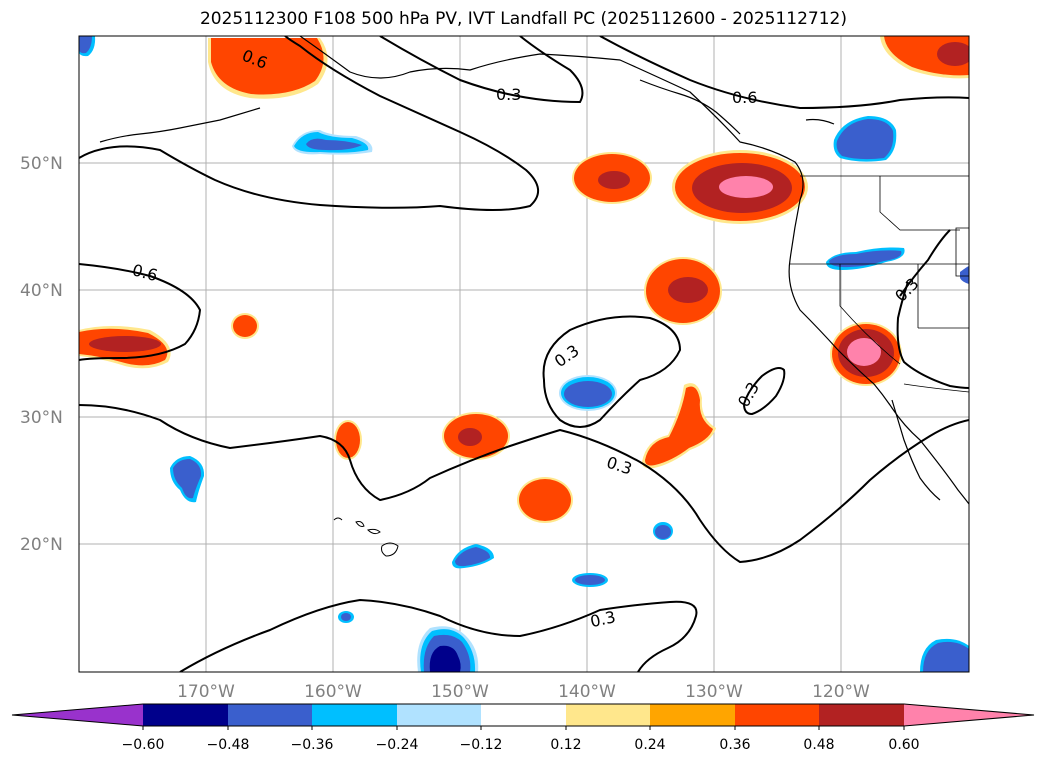 The height and width of the screenshot is (765, 1047). What do you see at coordinates (523, 692) in the screenshot?
I see `longitude-labels: 170°W 160°W 150°W 140°W 130°W 120°W` at bounding box center [523, 692].